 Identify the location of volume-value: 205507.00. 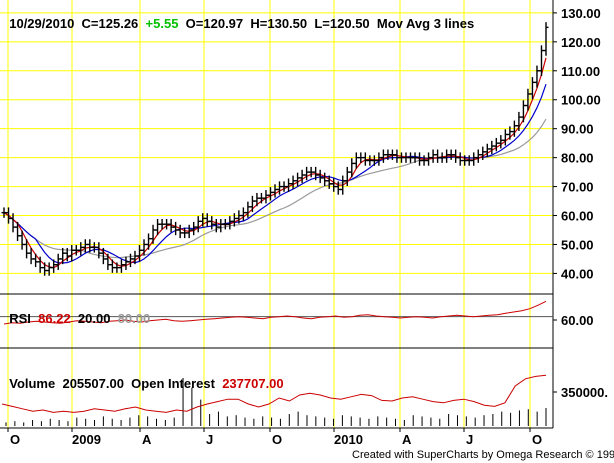
(93, 383).